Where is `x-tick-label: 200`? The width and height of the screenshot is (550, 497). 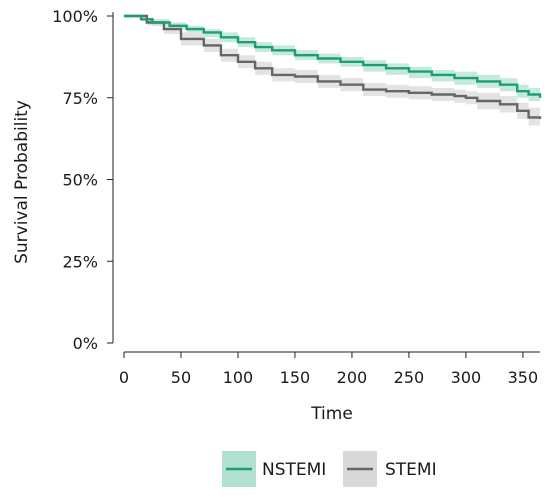 x-tick-label: 200 is located at coordinates (352, 377).